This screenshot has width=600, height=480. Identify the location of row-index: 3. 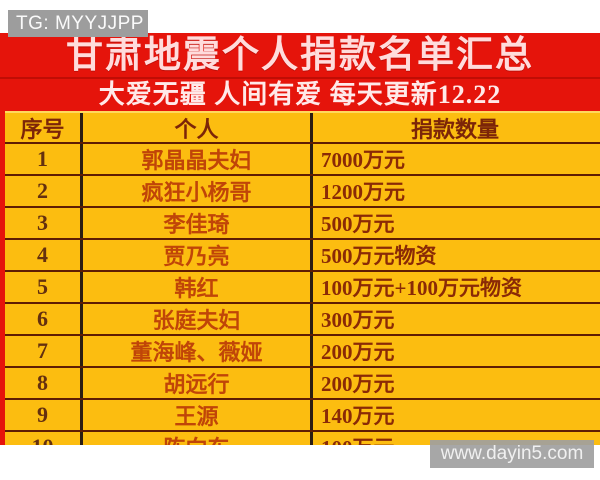
(42, 222).